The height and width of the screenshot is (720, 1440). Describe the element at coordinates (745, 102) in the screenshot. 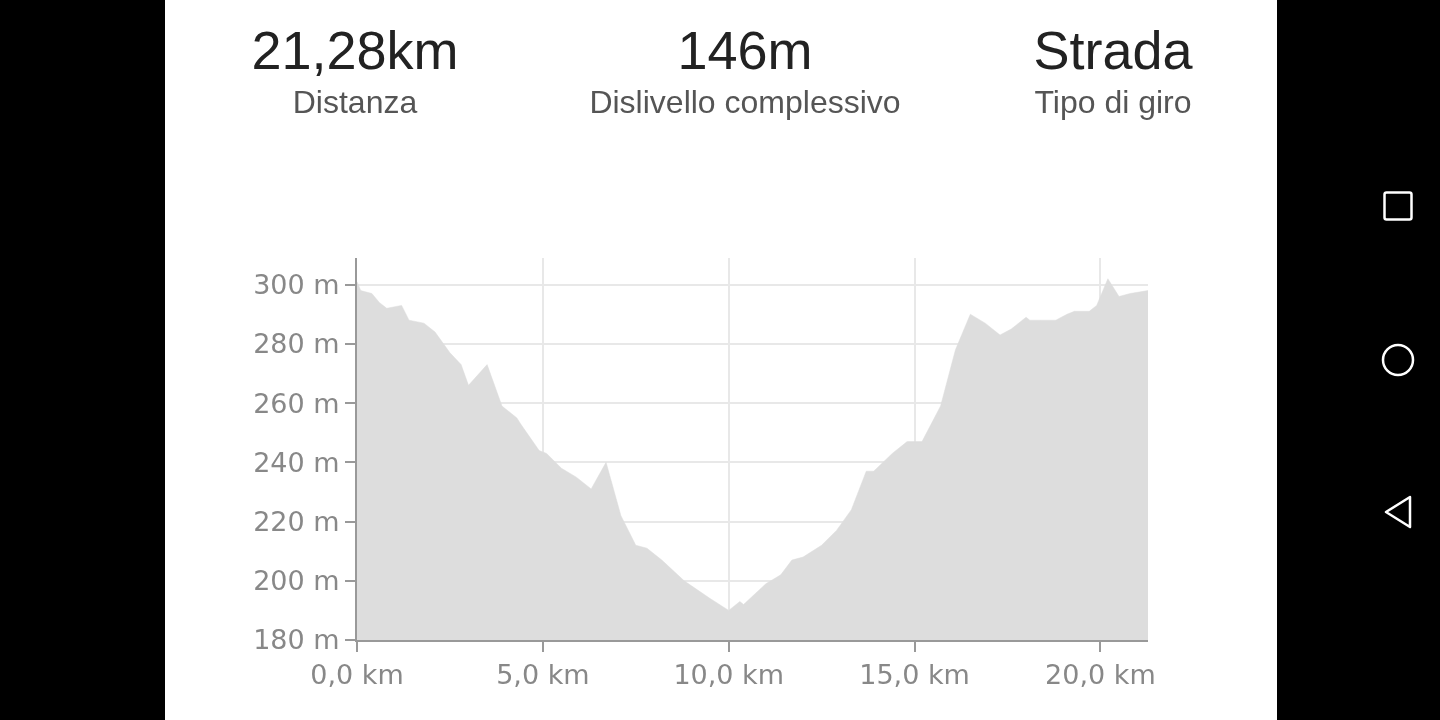

I see `text: Dislivello complessivo` at that location.